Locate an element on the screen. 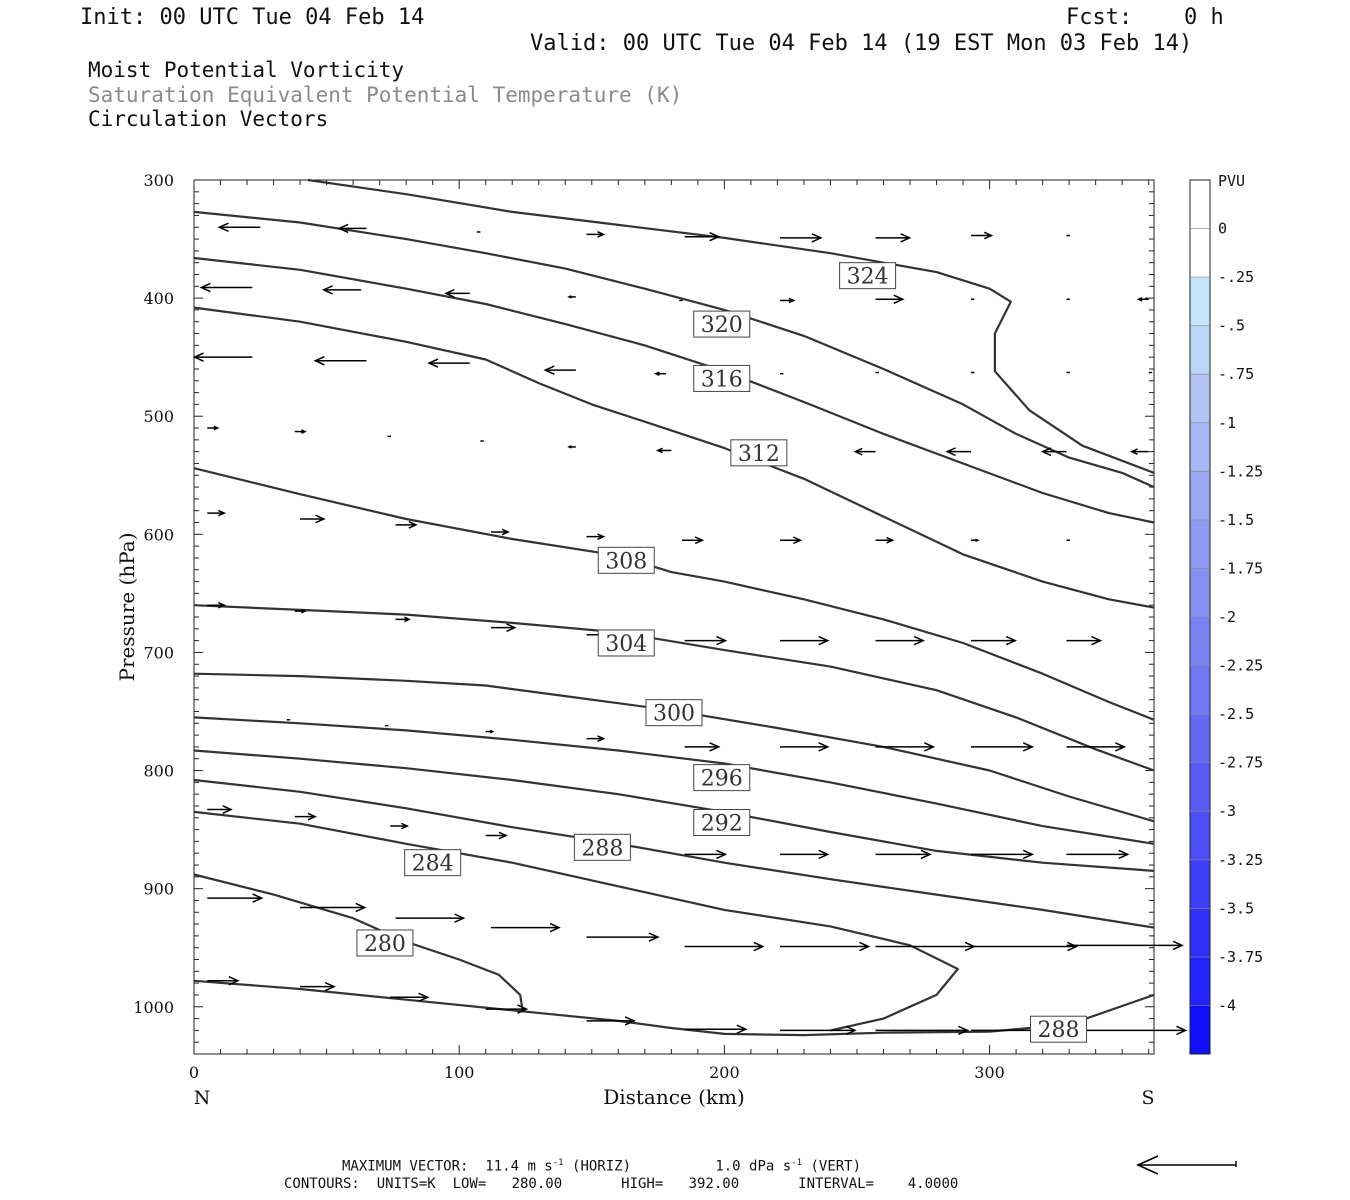 The image size is (1350, 1200). contour-label: 284 is located at coordinates (433, 864).